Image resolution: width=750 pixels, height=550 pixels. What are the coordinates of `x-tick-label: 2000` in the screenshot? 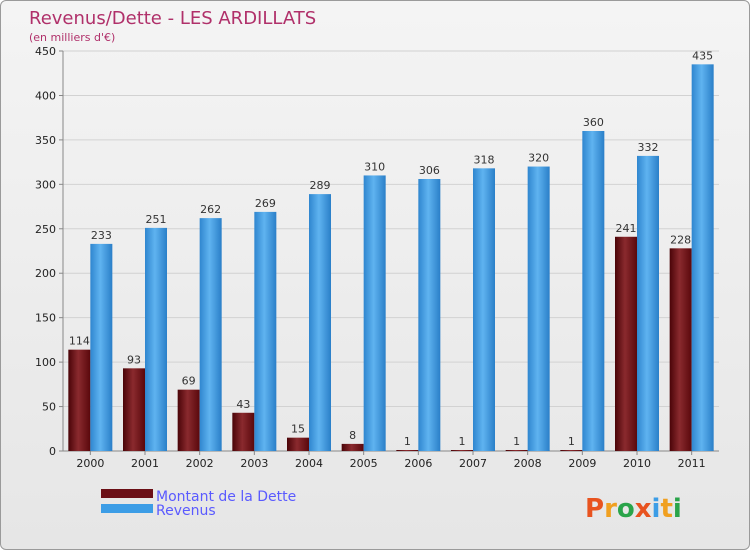 It's located at (90, 463).